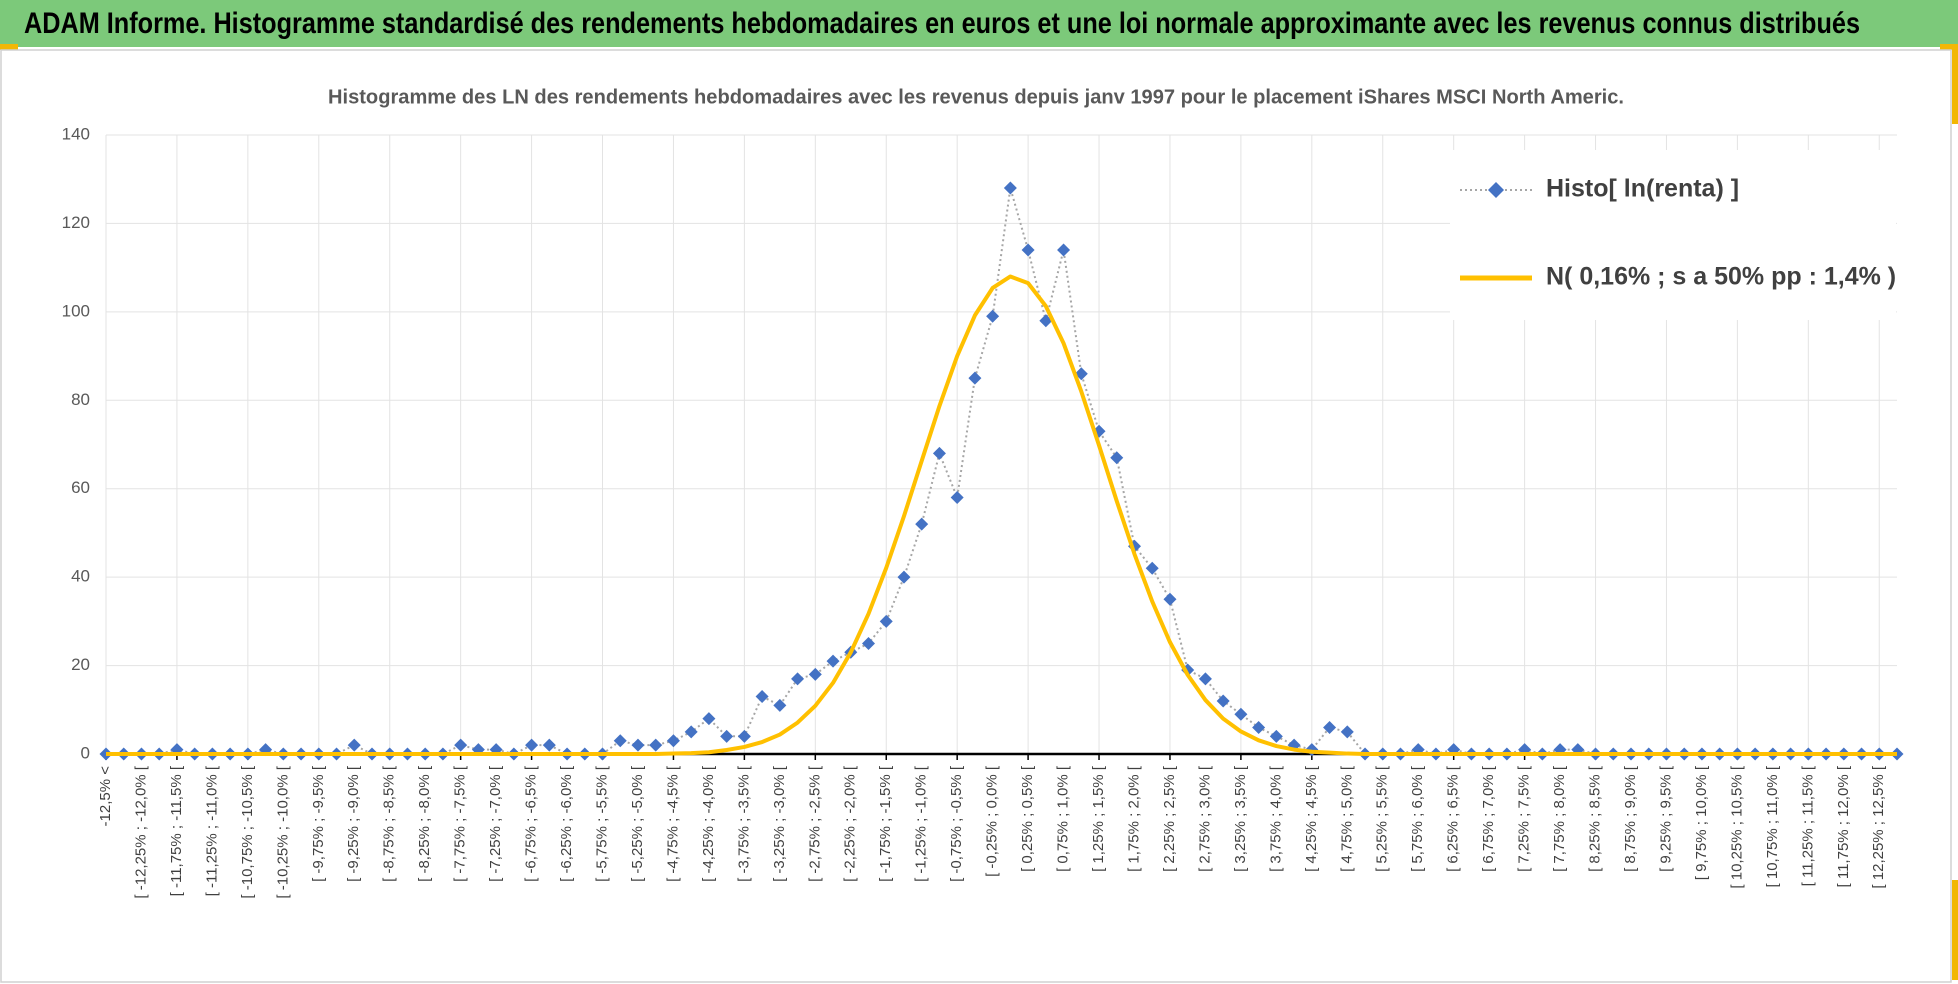 This screenshot has width=1958, height=984. I want to click on x-tick-label: [ -0,25% ; 0,0% [, so click(992, 821).